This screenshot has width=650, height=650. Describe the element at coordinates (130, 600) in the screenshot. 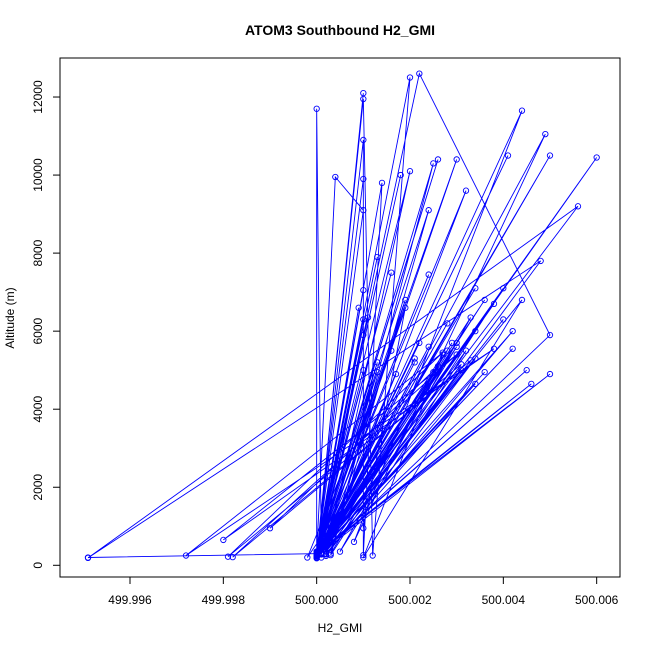

I see `x-tick-label: 499.996` at that location.